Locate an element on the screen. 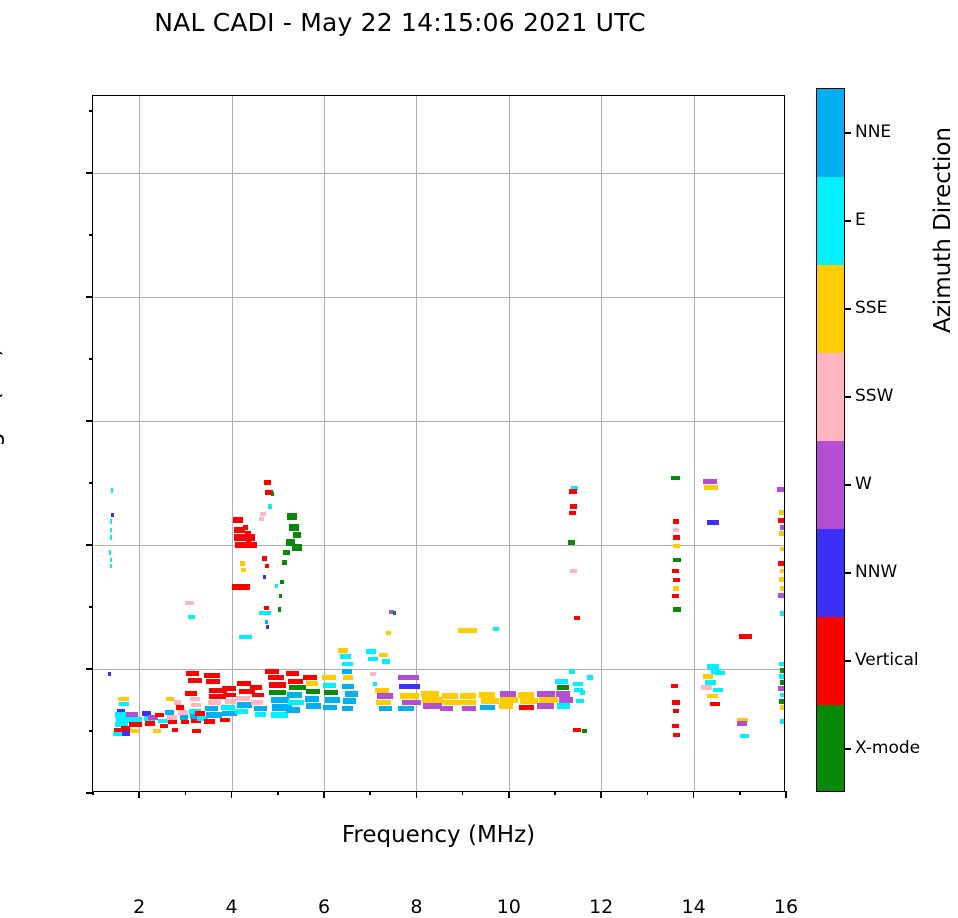 This screenshot has width=958, height=918. colorbar-tick is located at coordinates (848, 133).